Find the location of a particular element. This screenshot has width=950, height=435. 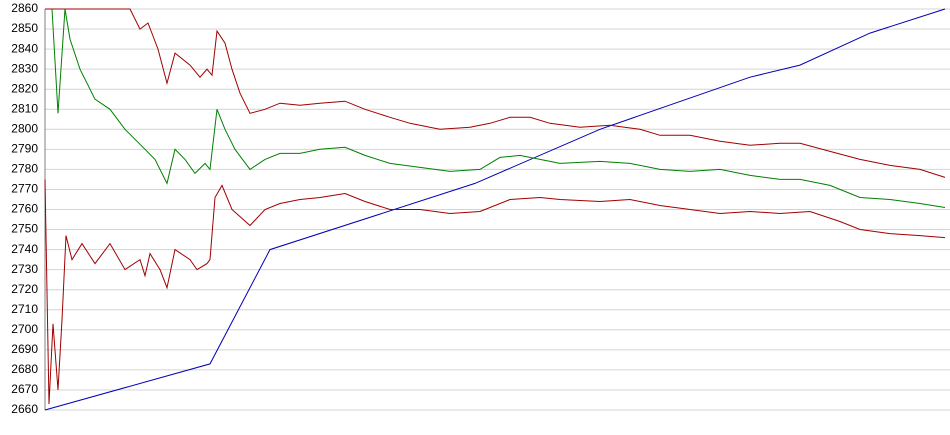

y-tick-label: 2840 is located at coordinates (24, 48).